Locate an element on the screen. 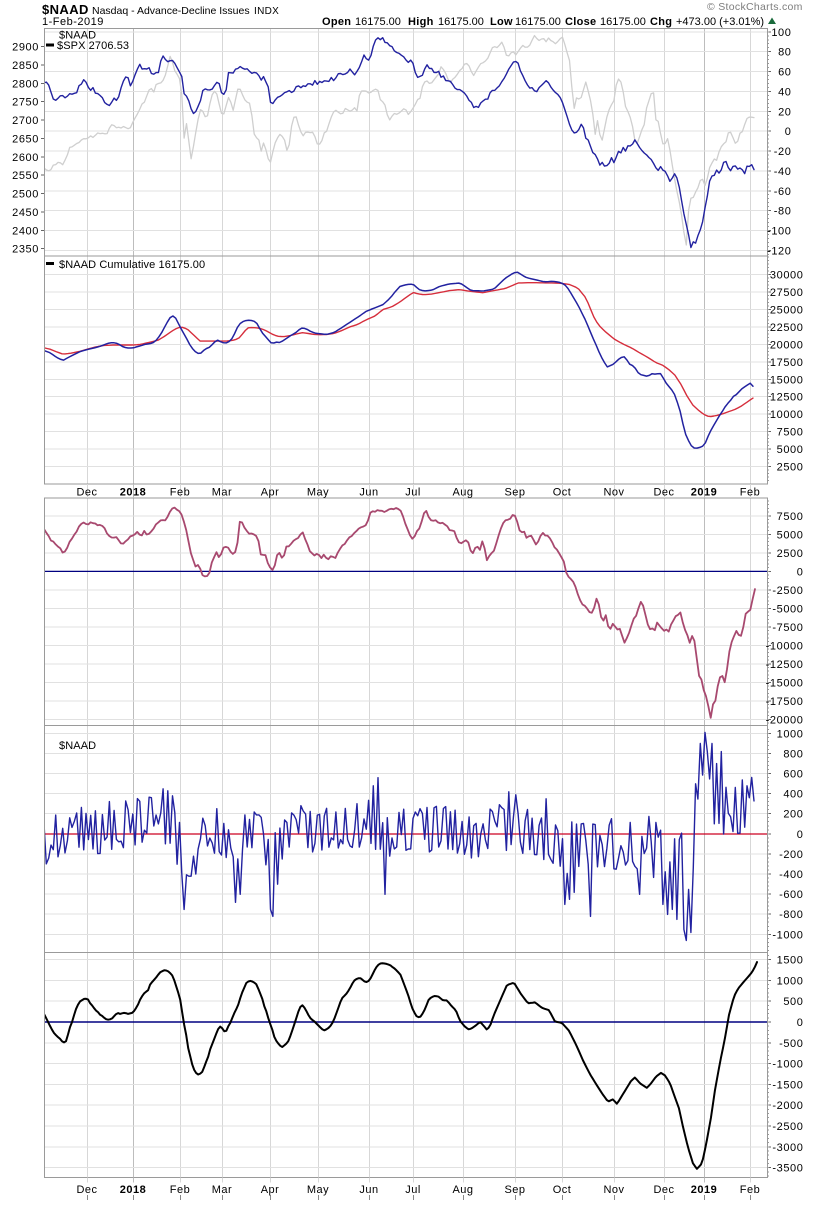 The width and height of the screenshot is (820, 1205). svg-text: -600 is located at coordinates (791, 895).